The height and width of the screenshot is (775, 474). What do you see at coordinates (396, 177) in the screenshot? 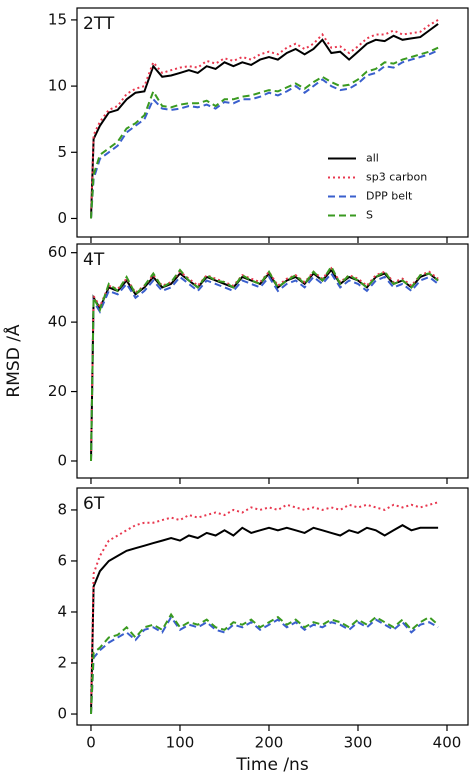
I see `legend-label: sp3 carbon` at bounding box center [396, 177].